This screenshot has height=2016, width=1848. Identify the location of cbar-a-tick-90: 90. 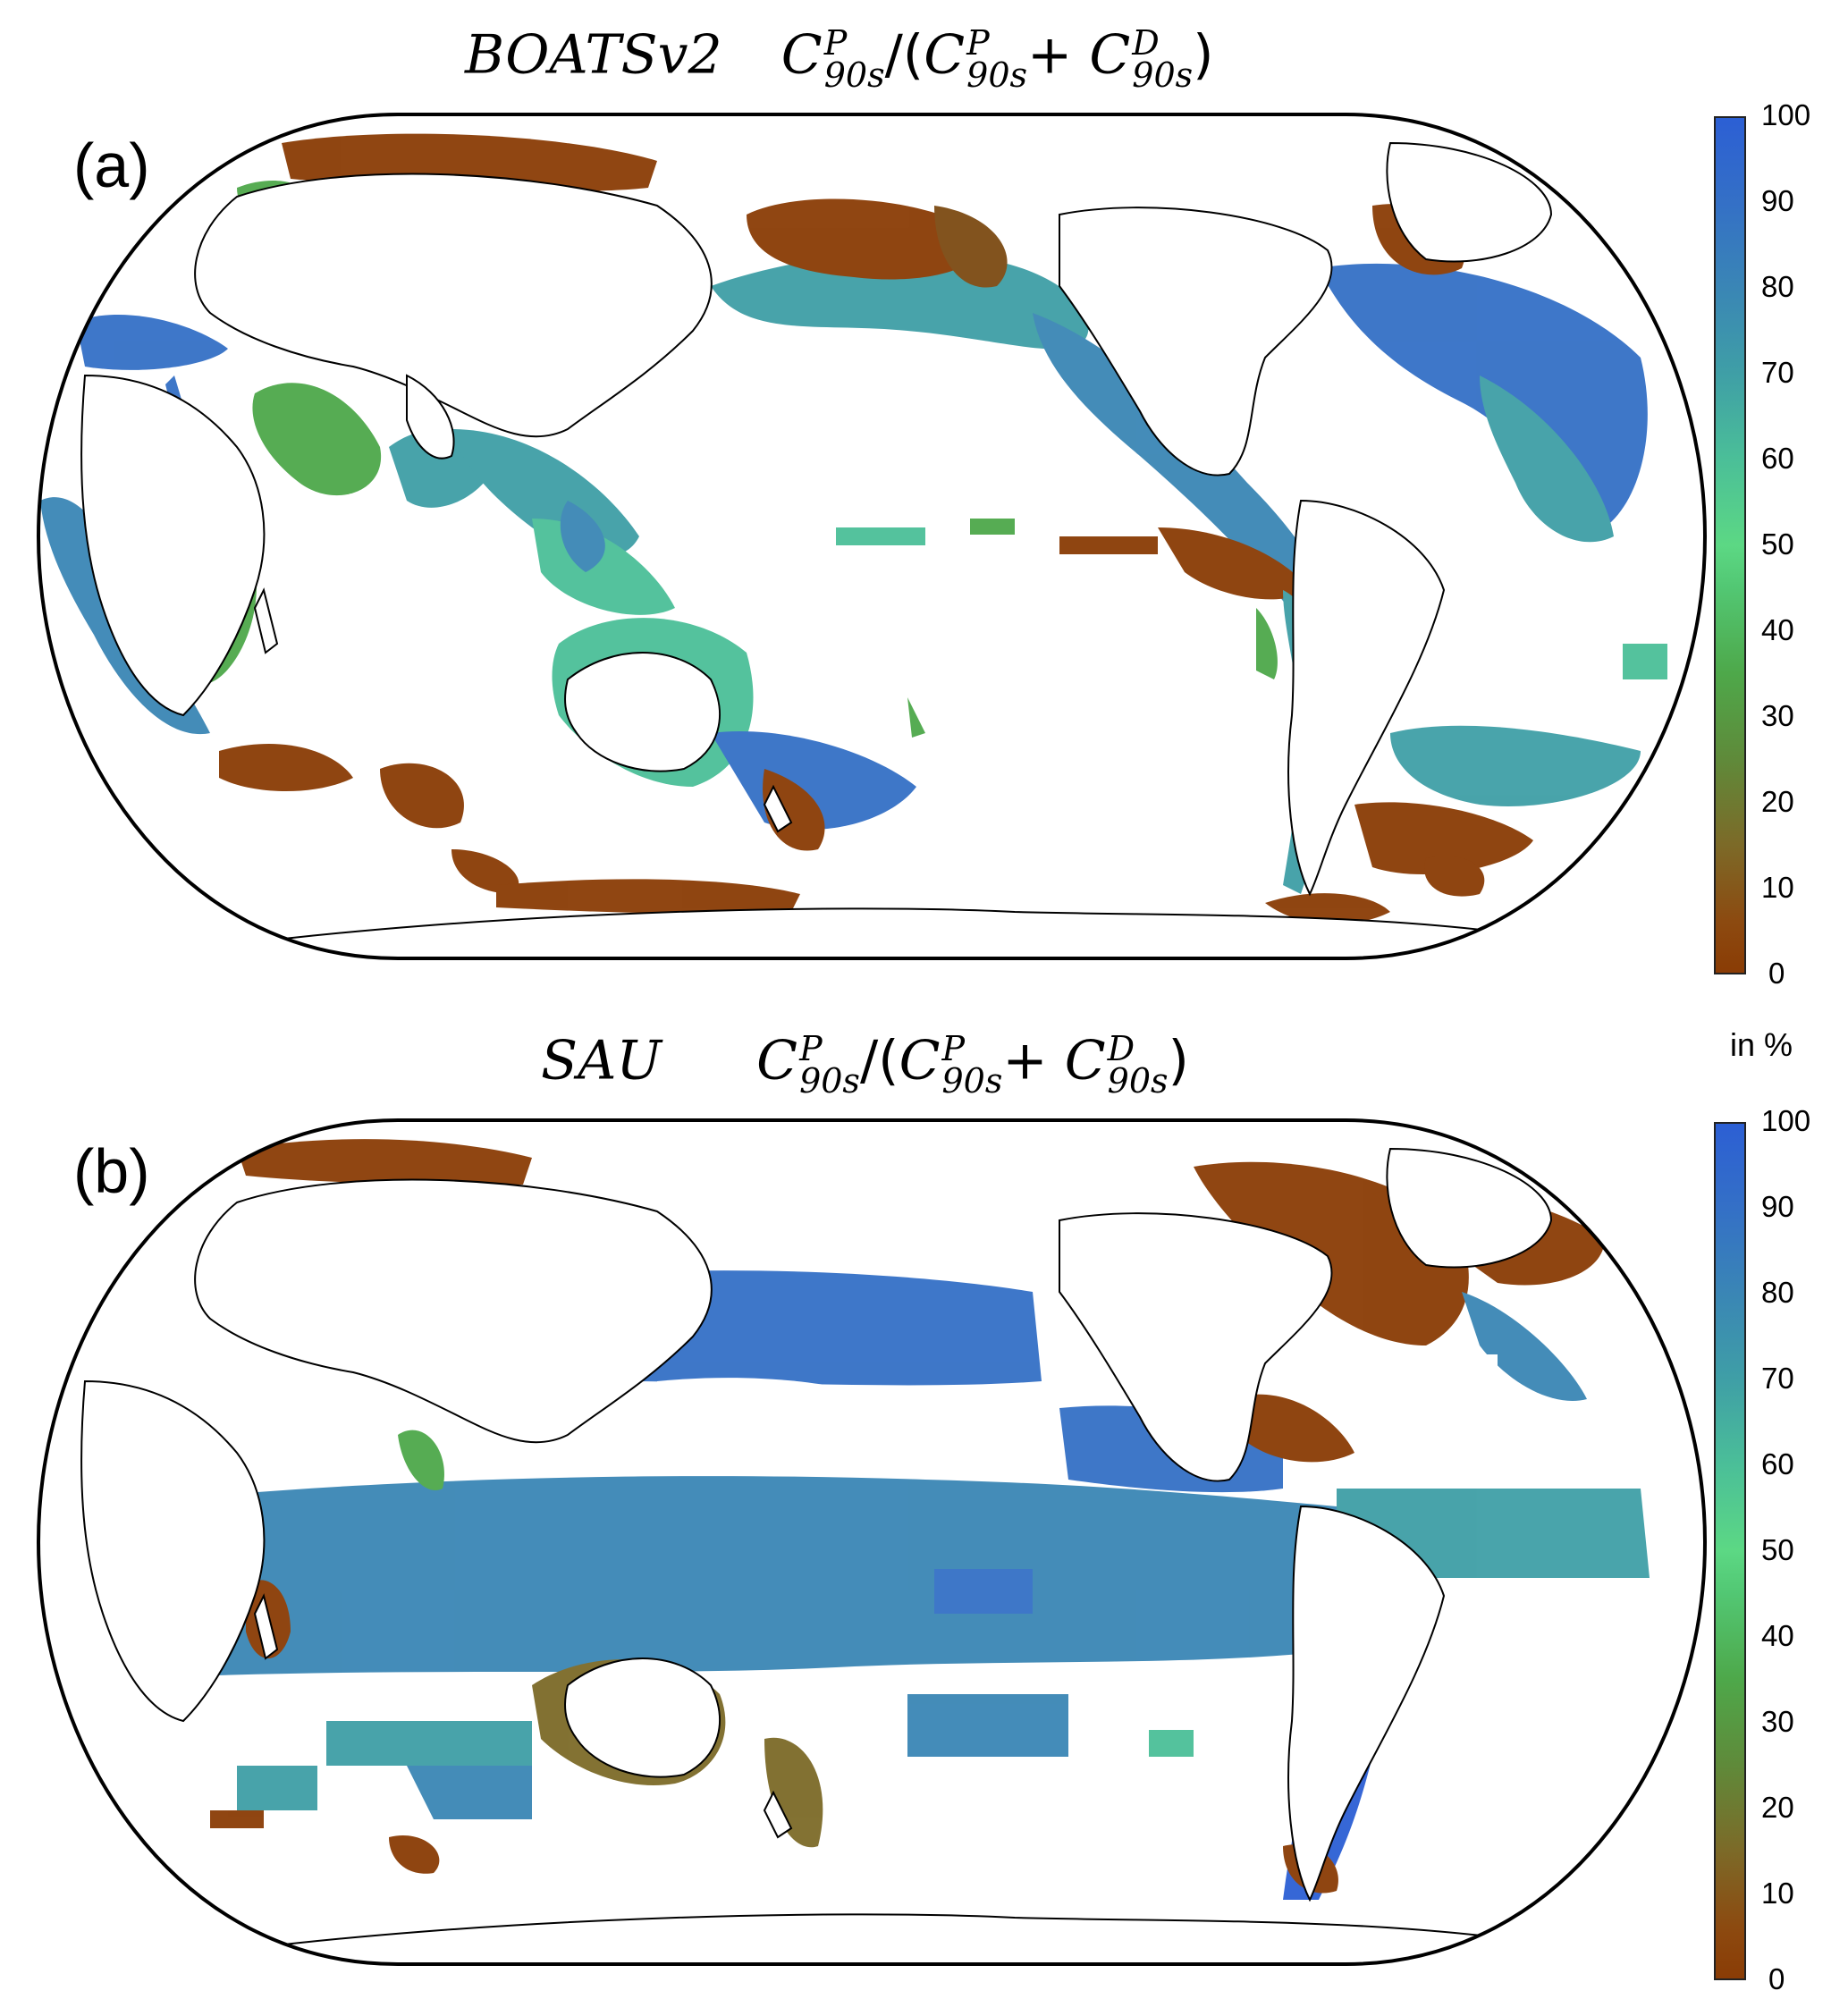
(1777, 200).